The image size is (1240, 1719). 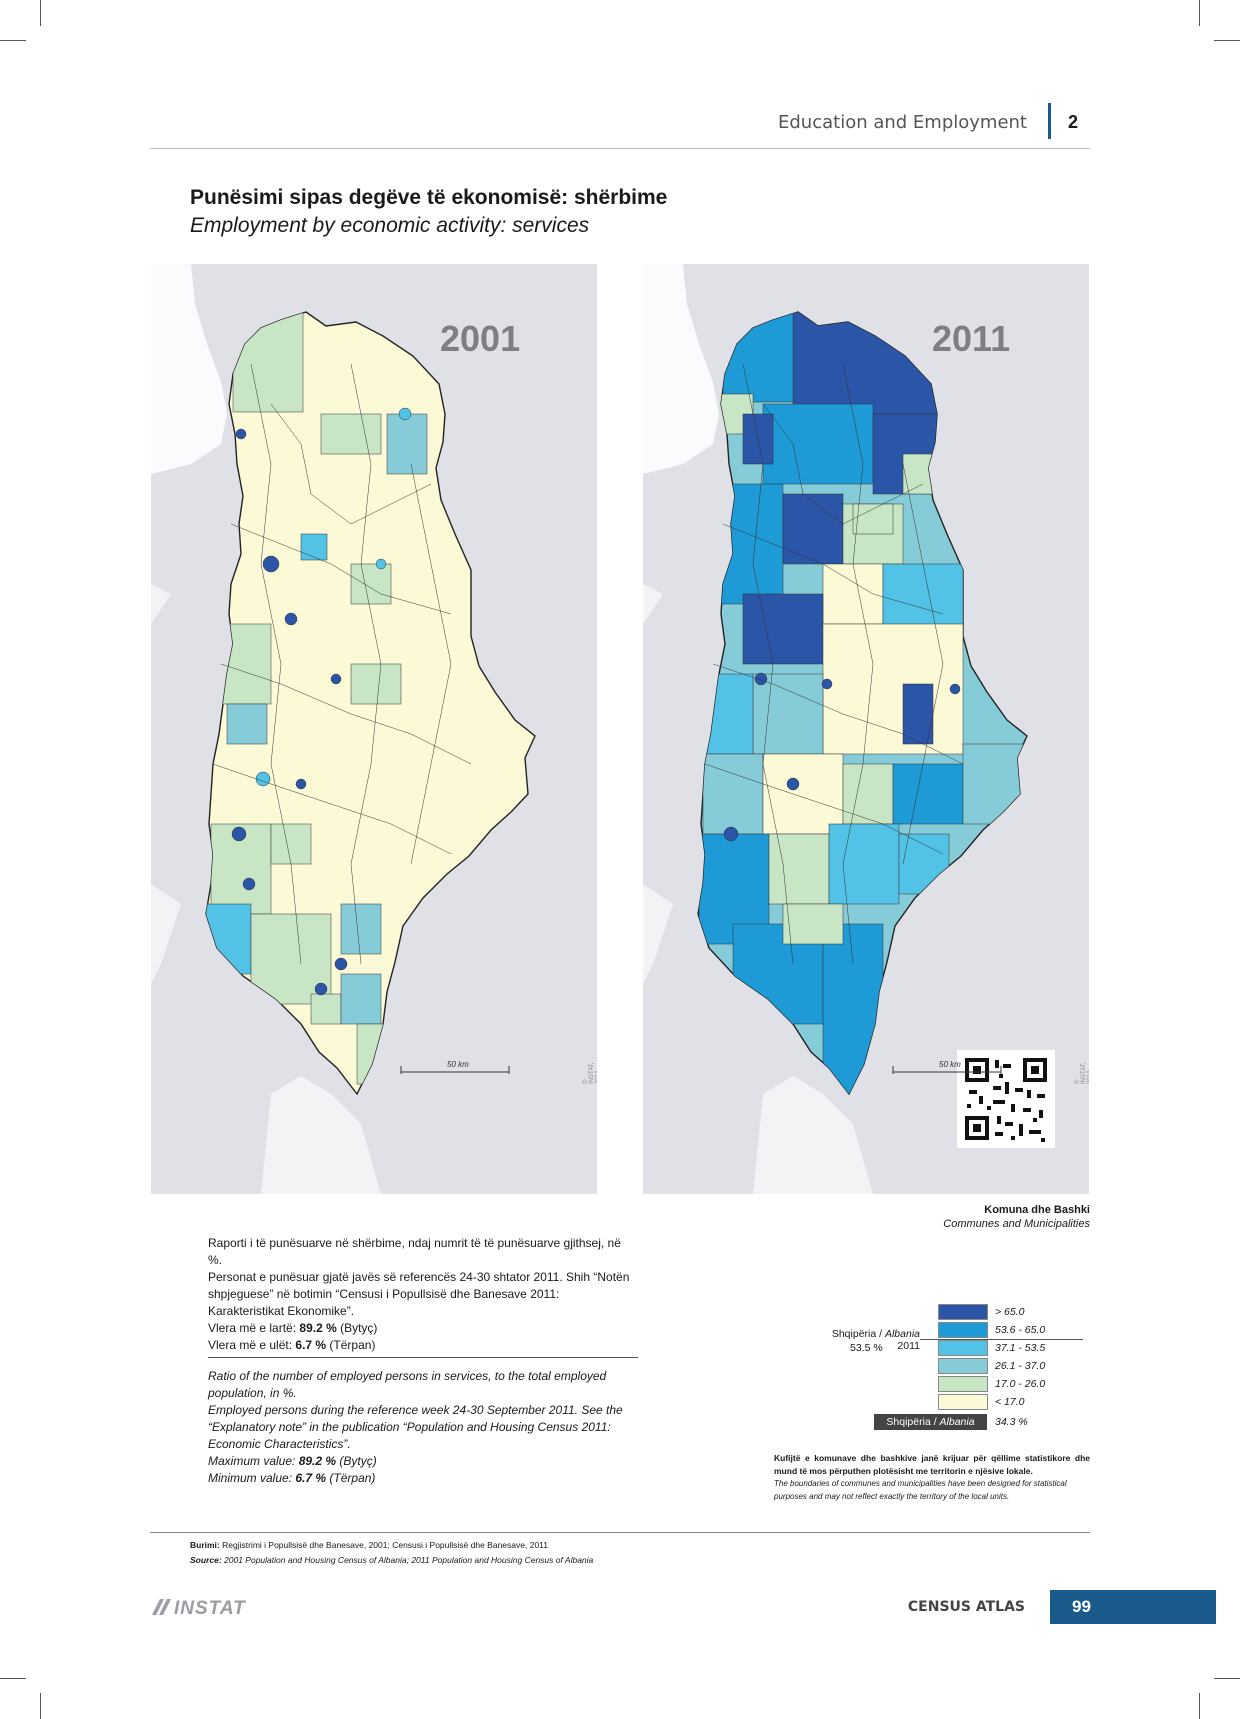 I want to click on page-number: 99, so click(x=1081, y=1606).